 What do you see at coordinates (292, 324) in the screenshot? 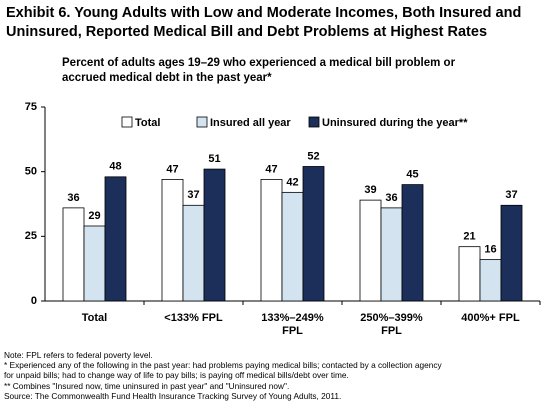
I see `x-tick-label: 133%–249% FPL` at bounding box center [292, 324].